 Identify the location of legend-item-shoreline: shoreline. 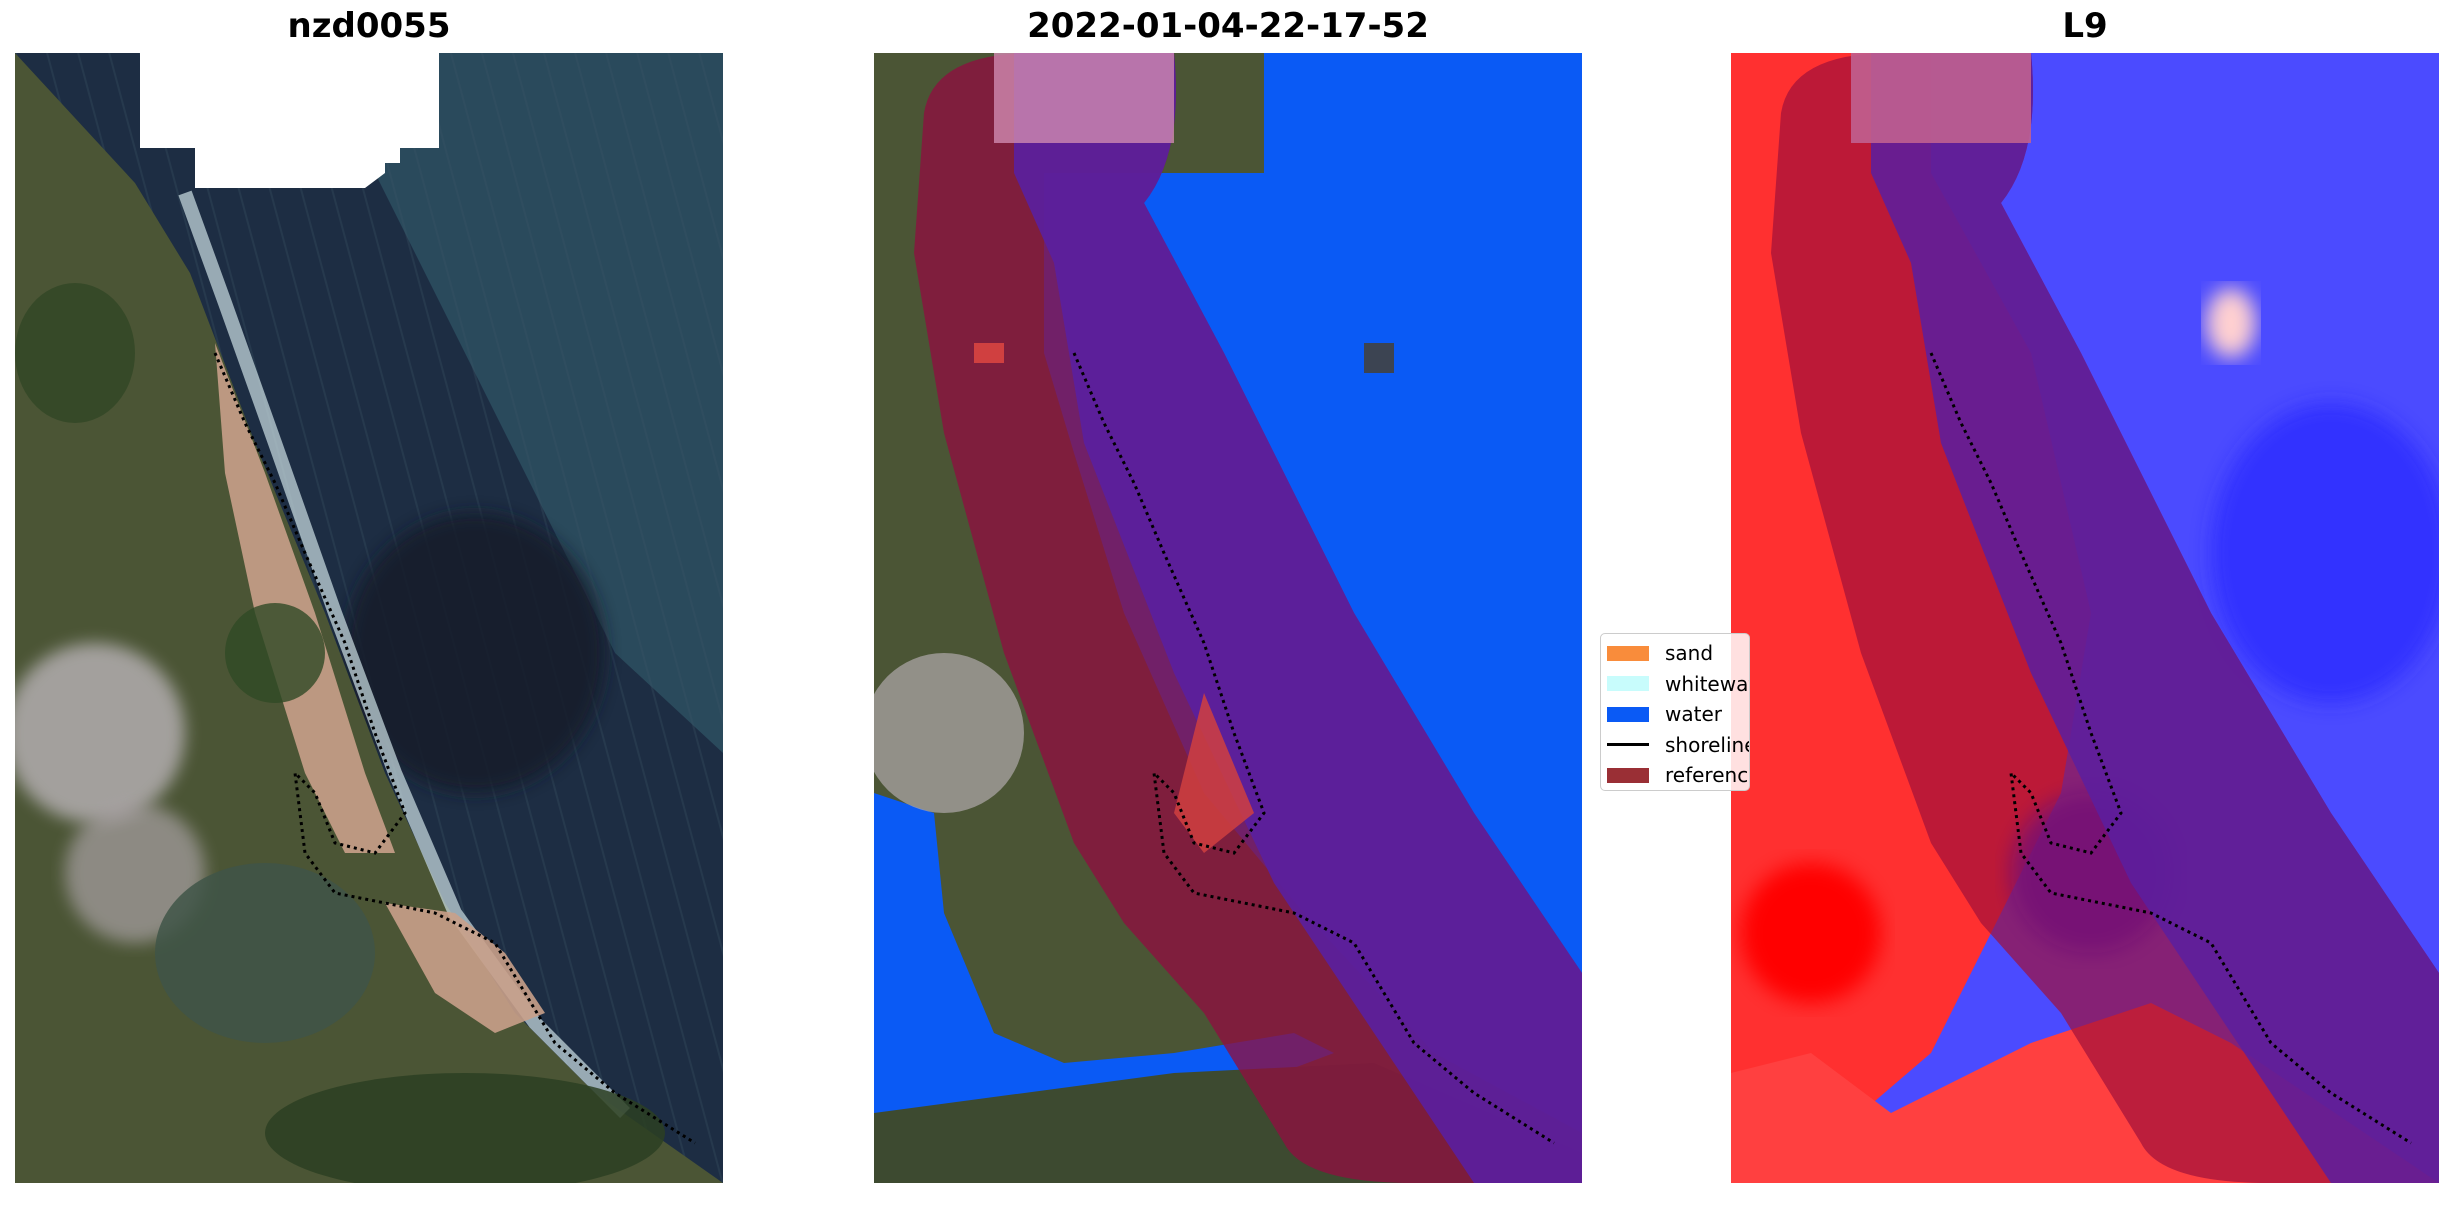
(1678, 745).